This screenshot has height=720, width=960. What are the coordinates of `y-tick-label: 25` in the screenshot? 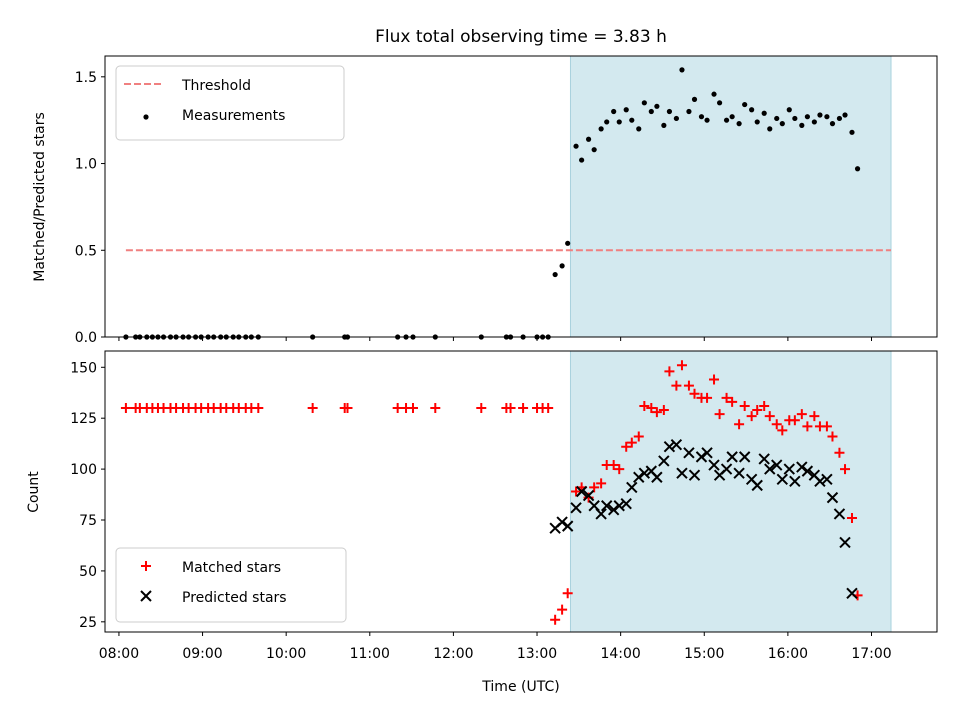 It's located at (88, 623).